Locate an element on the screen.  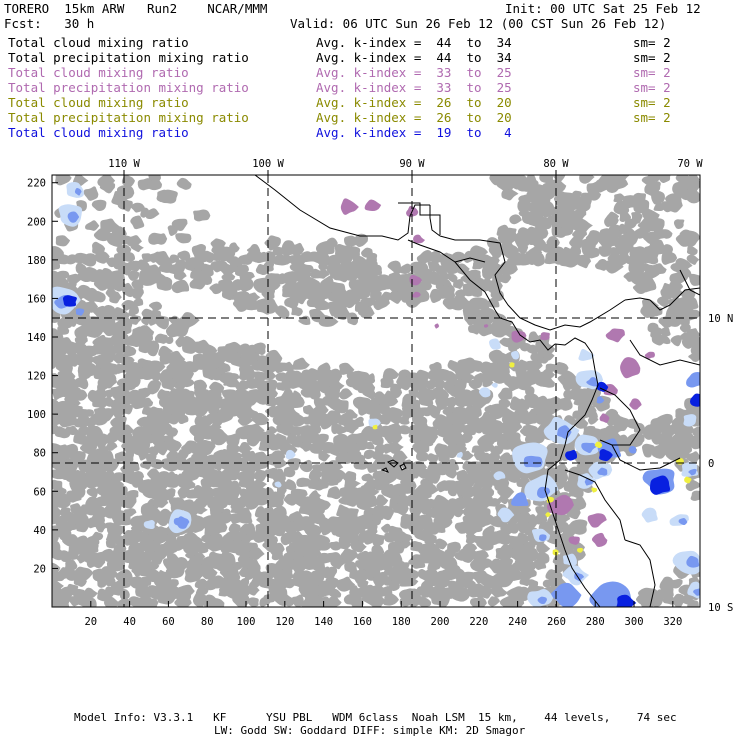
coastline is located at coordinates (419, 218).